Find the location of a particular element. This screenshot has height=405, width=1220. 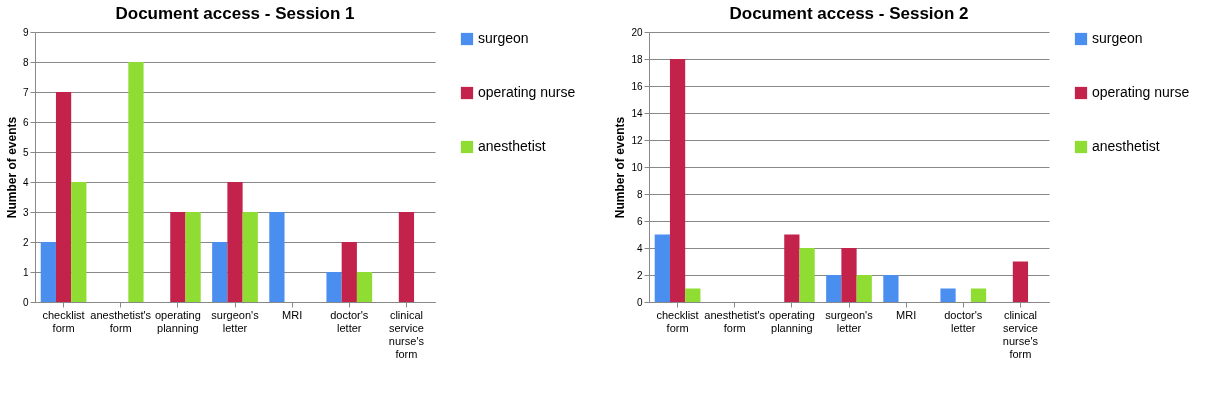

y-tick-label: 14 is located at coordinates (637, 113).